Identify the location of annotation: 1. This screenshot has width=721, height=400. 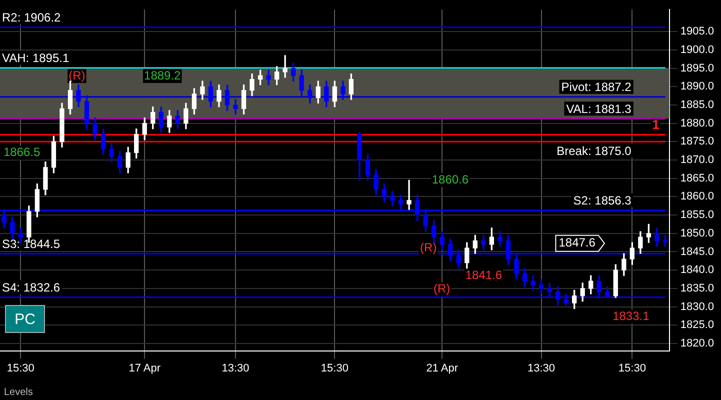
(656, 124).